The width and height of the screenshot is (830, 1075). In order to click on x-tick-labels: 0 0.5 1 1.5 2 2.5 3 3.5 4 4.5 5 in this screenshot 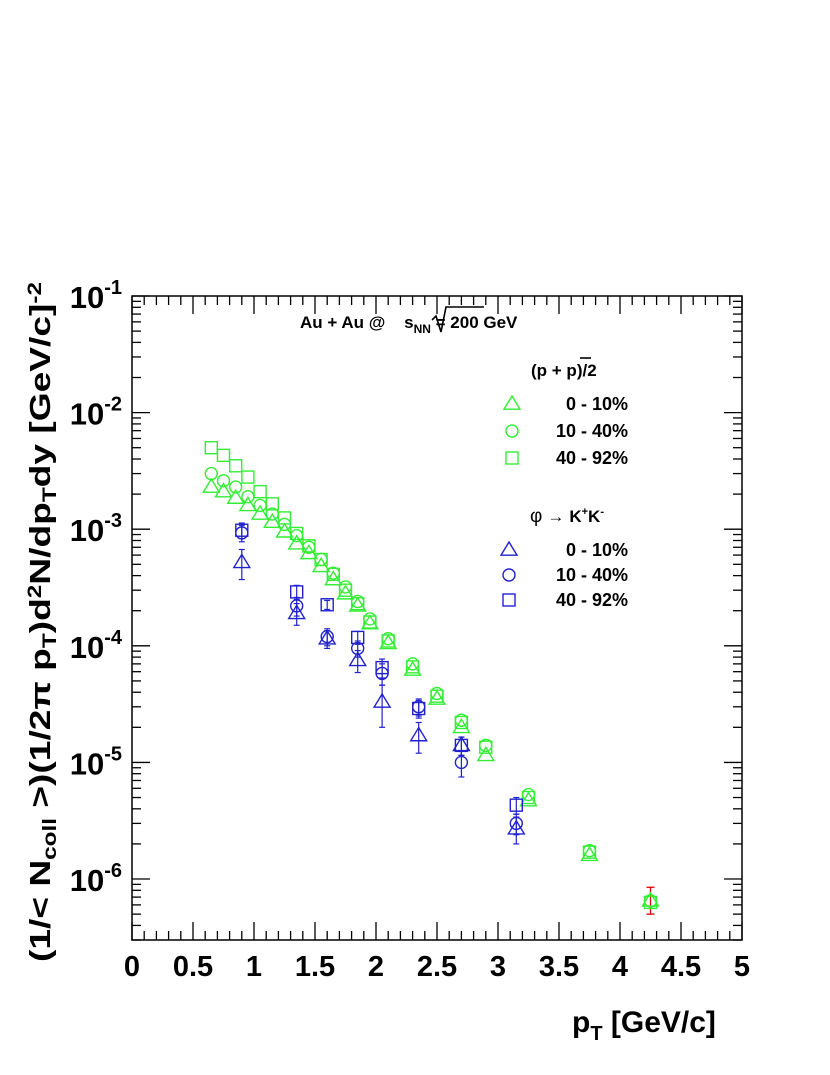, I will do `click(437, 967)`.